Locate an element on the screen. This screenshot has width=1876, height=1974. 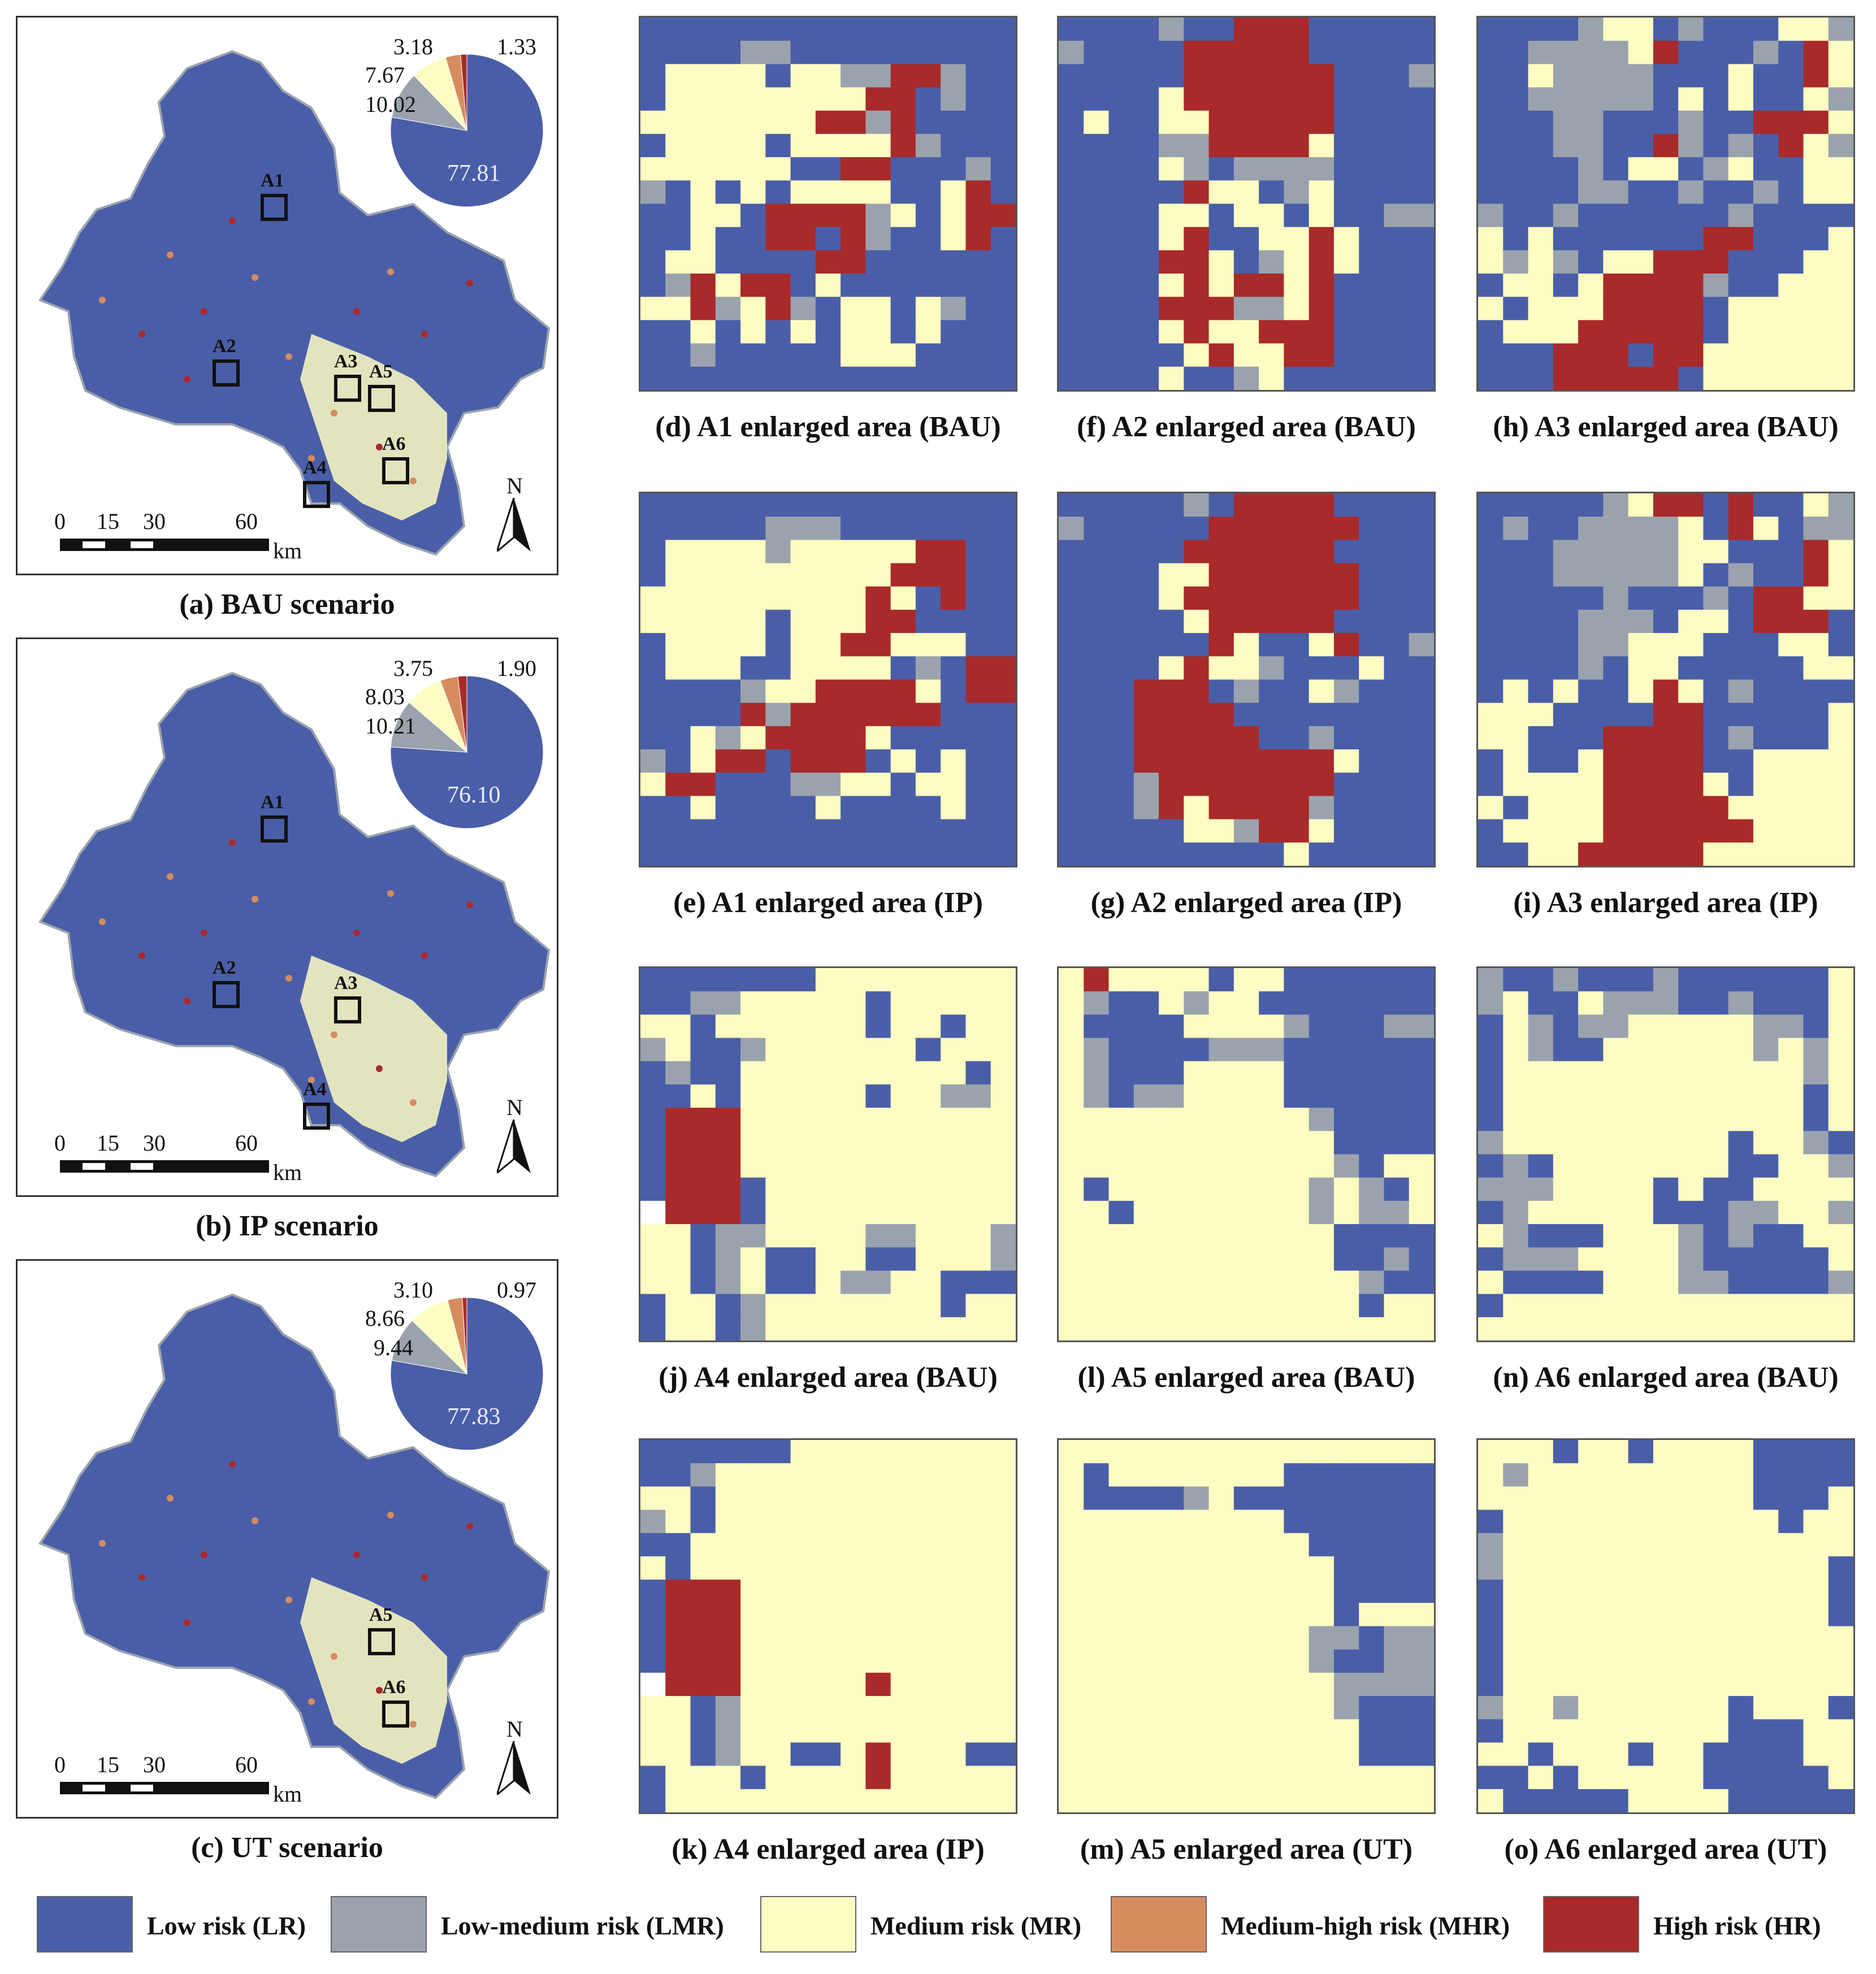
risk-spot-hr is located at coordinates (356, 933).